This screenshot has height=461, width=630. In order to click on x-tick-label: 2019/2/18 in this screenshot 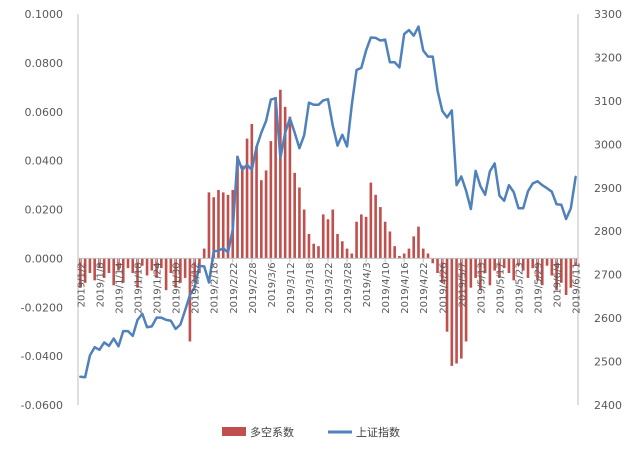, I will do `click(215, 287)`.